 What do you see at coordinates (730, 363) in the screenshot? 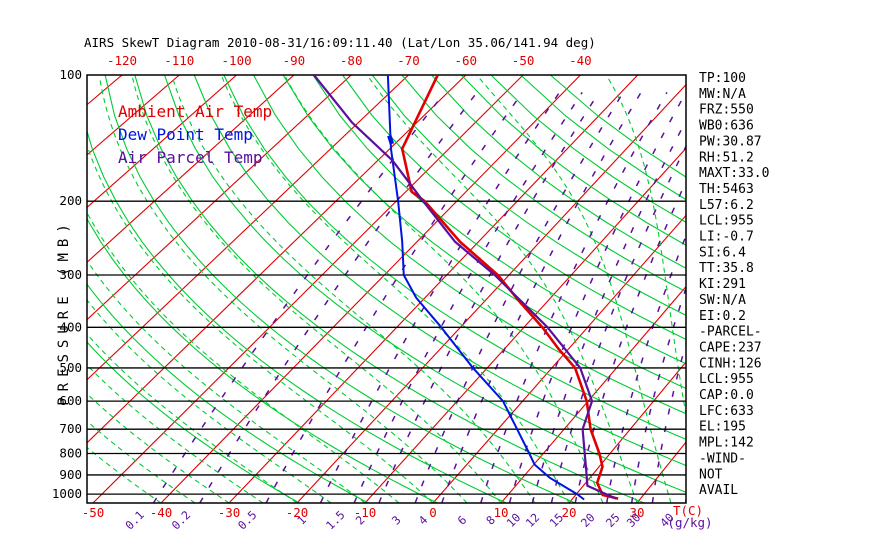
I see `panel-item: CINH:126` at bounding box center [730, 363].